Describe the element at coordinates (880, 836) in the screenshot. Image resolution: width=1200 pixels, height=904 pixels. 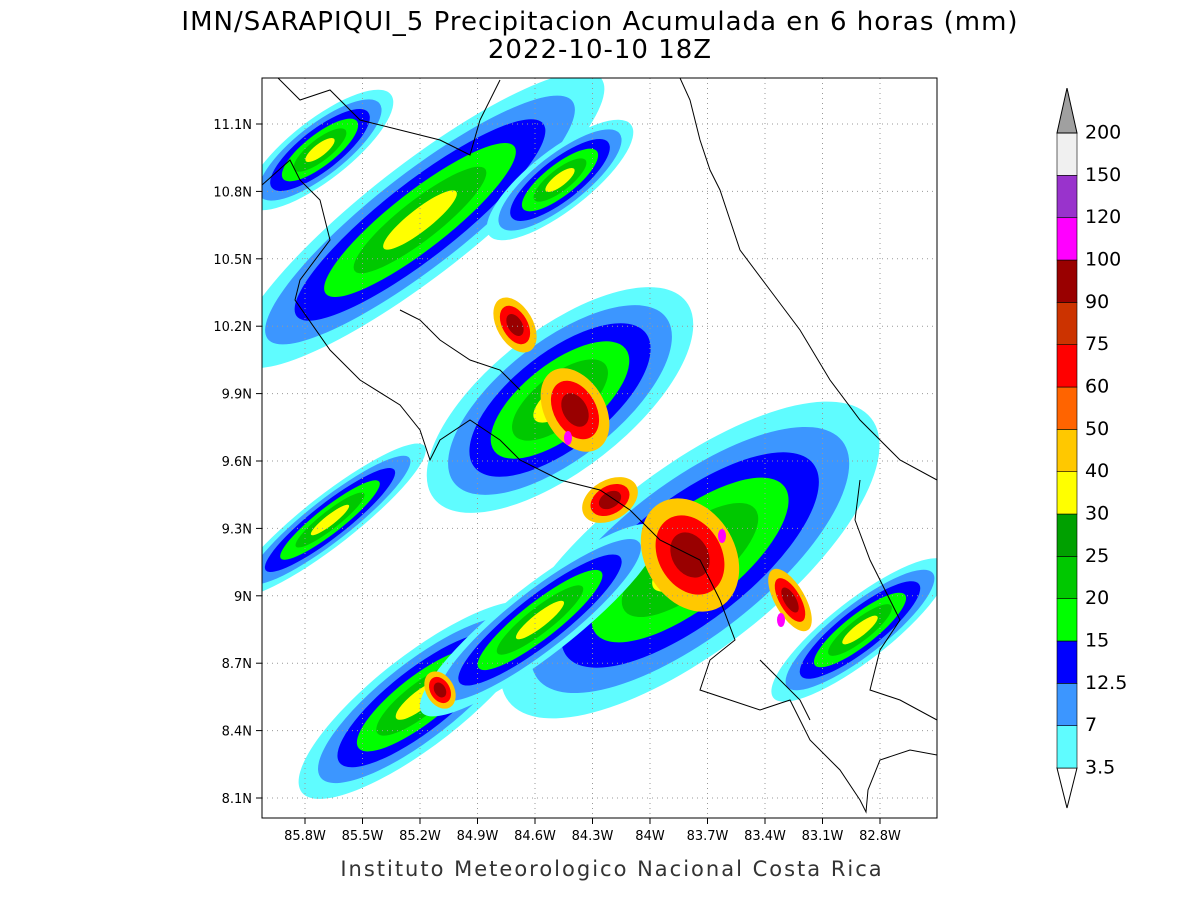
I see `lon-label: 82.8W` at that location.